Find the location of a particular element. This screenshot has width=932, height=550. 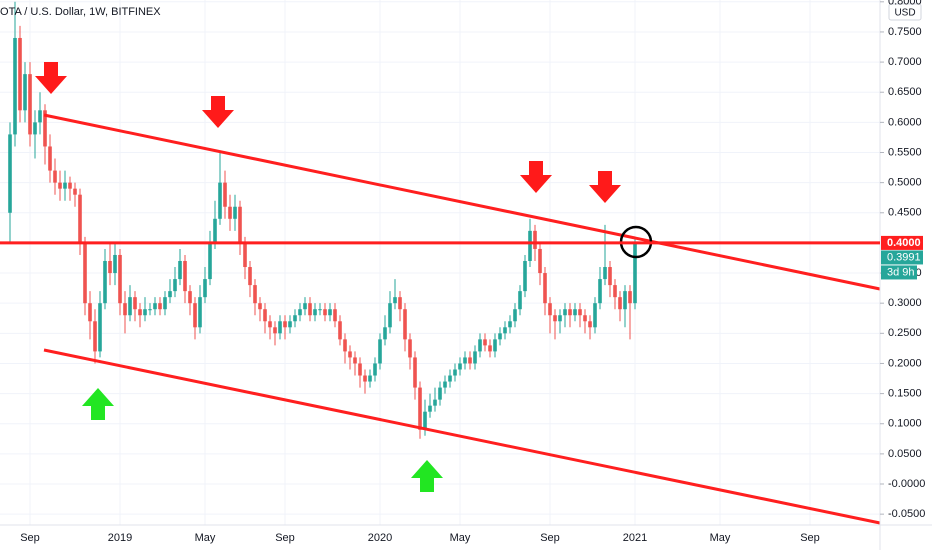

y-tick-label: 0.4500 is located at coordinates (905, 213).